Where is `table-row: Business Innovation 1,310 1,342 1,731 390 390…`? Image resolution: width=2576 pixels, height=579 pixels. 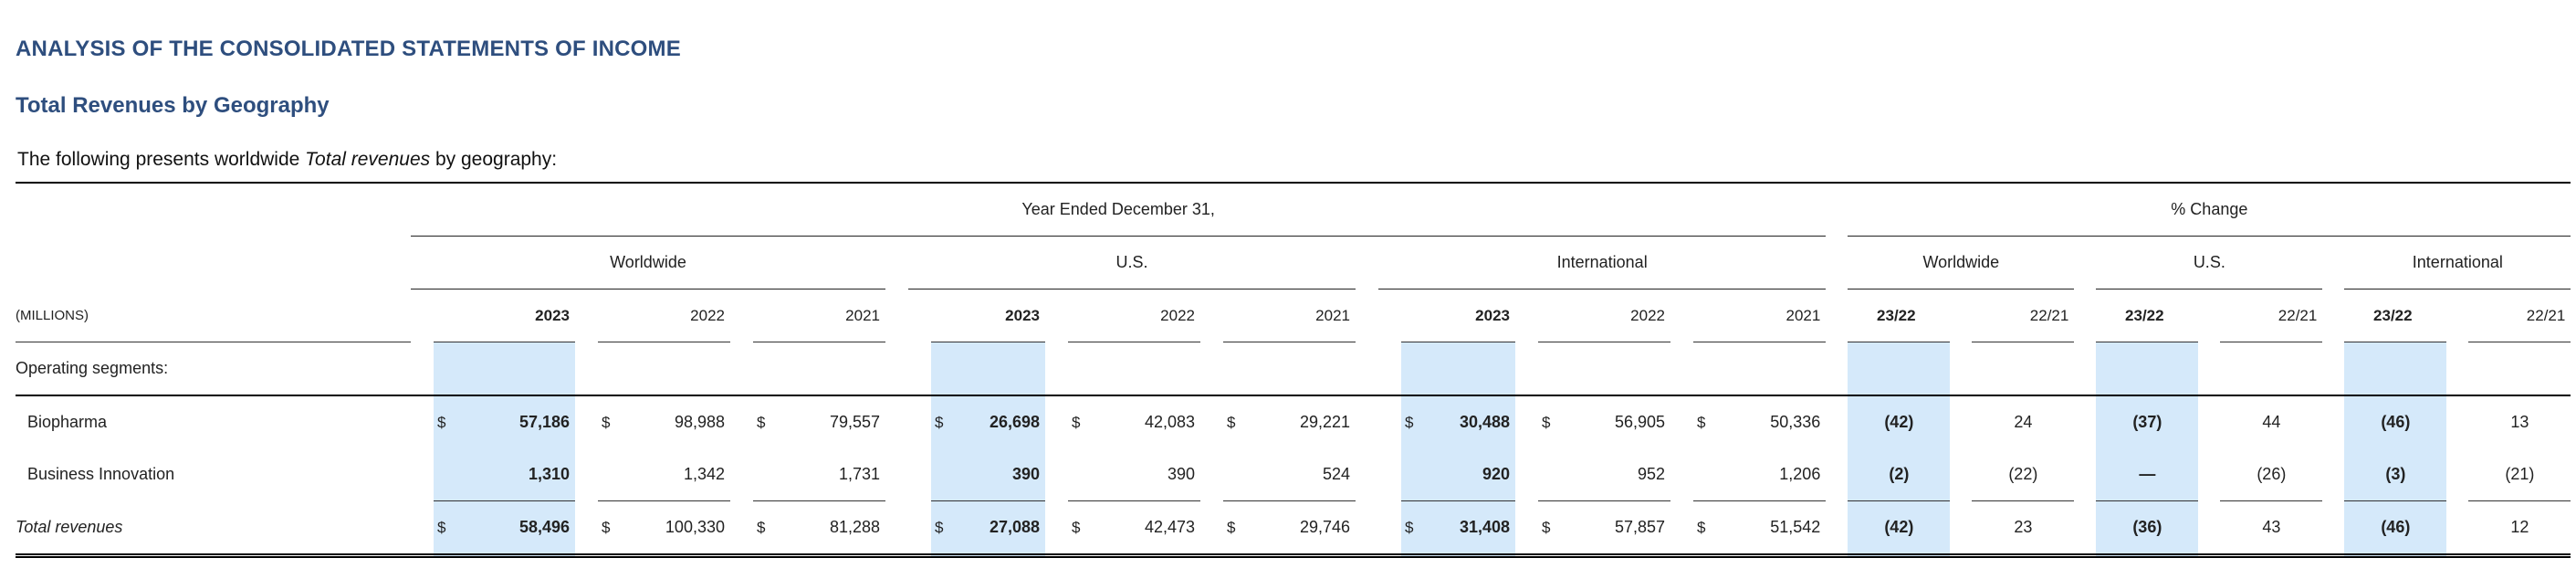
table-row: Business Innovation 1,310 1,342 1,731 390 390… is located at coordinates (1293, 474).